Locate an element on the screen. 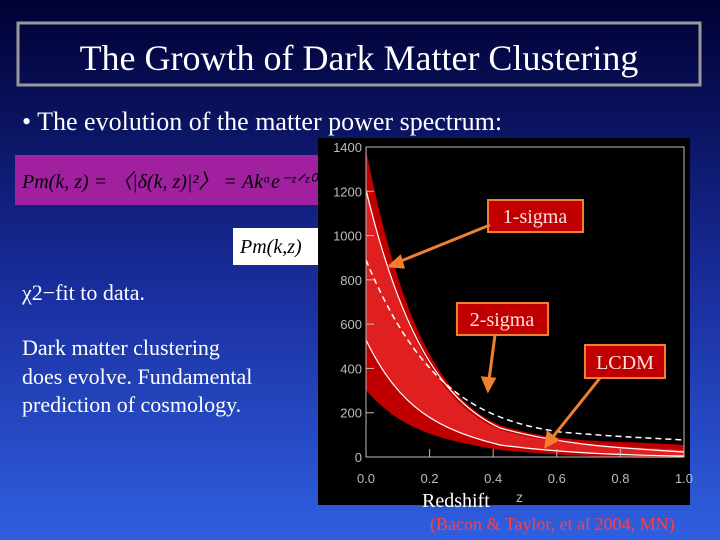 The width and height of the screenshot is (720, 540). x-tick-label: 0.4 is located at coordinates (493, 478).